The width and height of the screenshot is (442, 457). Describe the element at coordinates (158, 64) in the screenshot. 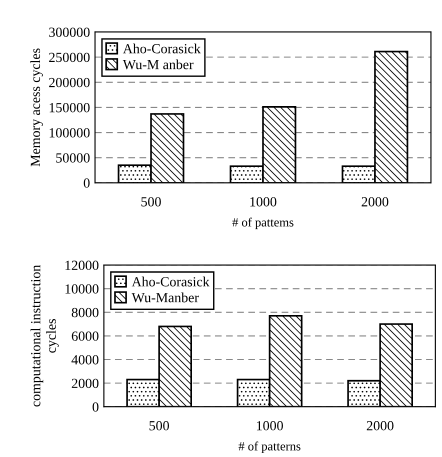

I see `legend-label: Wu-M anber` at that location.